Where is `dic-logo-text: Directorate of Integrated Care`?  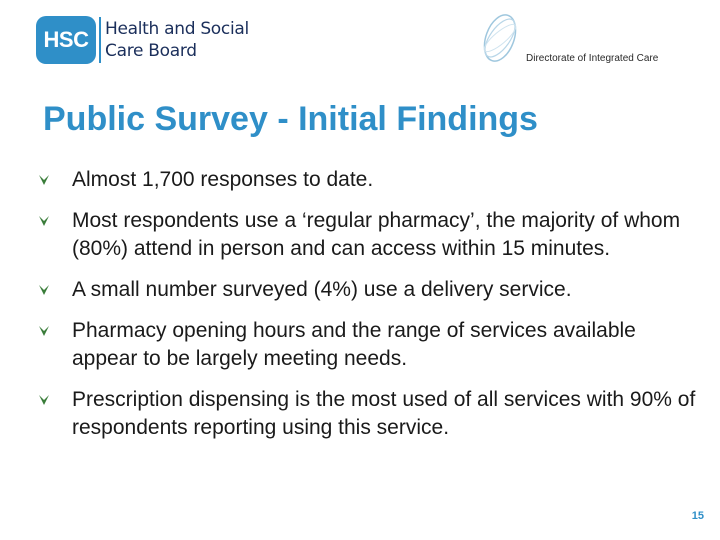 dic-logo-text: Directorate of Integrated Care is located at coordinates (592, 58).